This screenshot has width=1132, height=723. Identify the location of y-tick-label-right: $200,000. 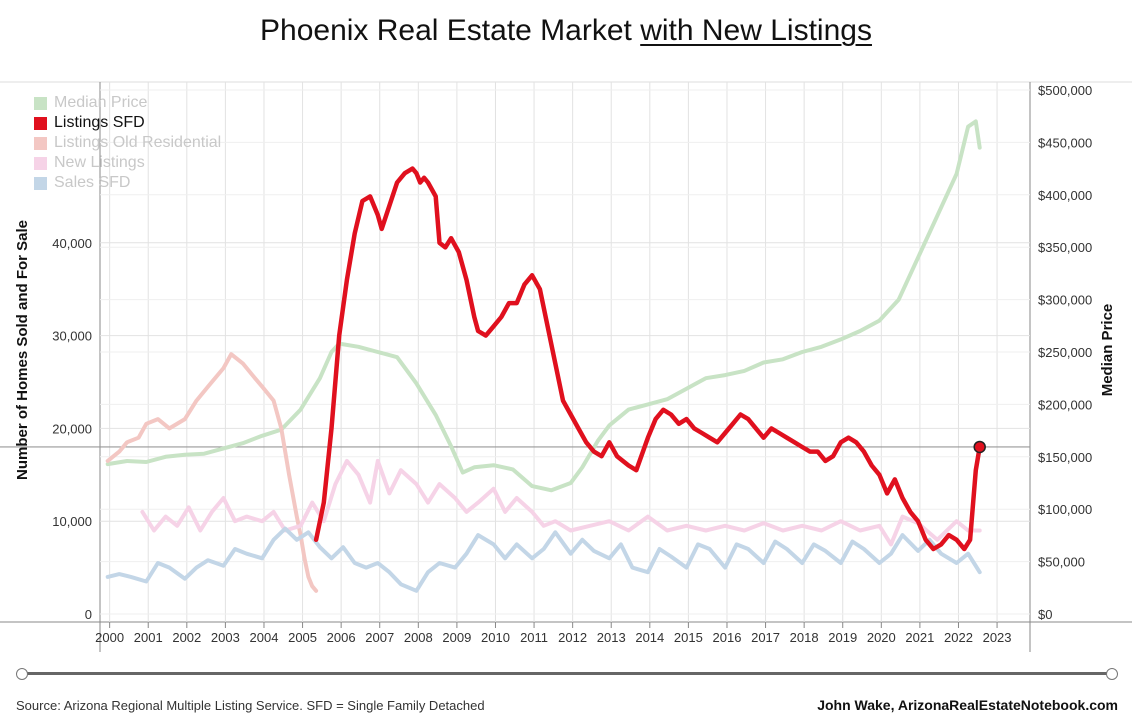
(1065, 404).